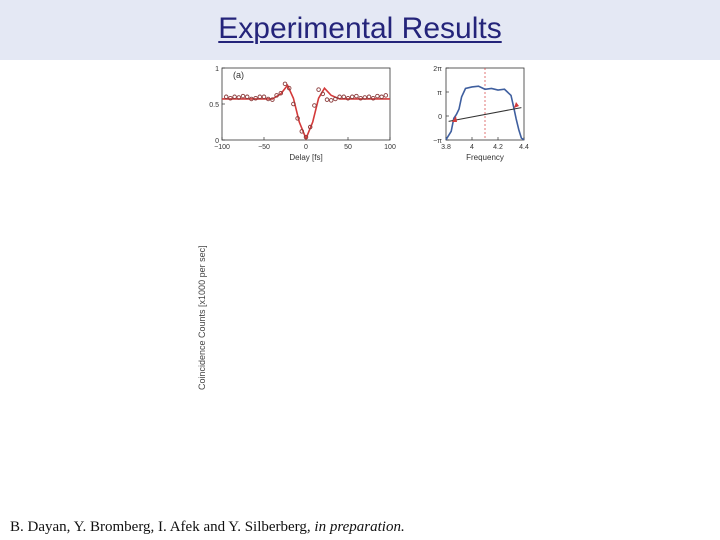 The width and height of the screenshot is (720, 540). Describe the element at coordinates (202, 317) in the screenshot. I see `coincidence-axis-label: Coincidence Counts [x1000 per sec]` at that location.